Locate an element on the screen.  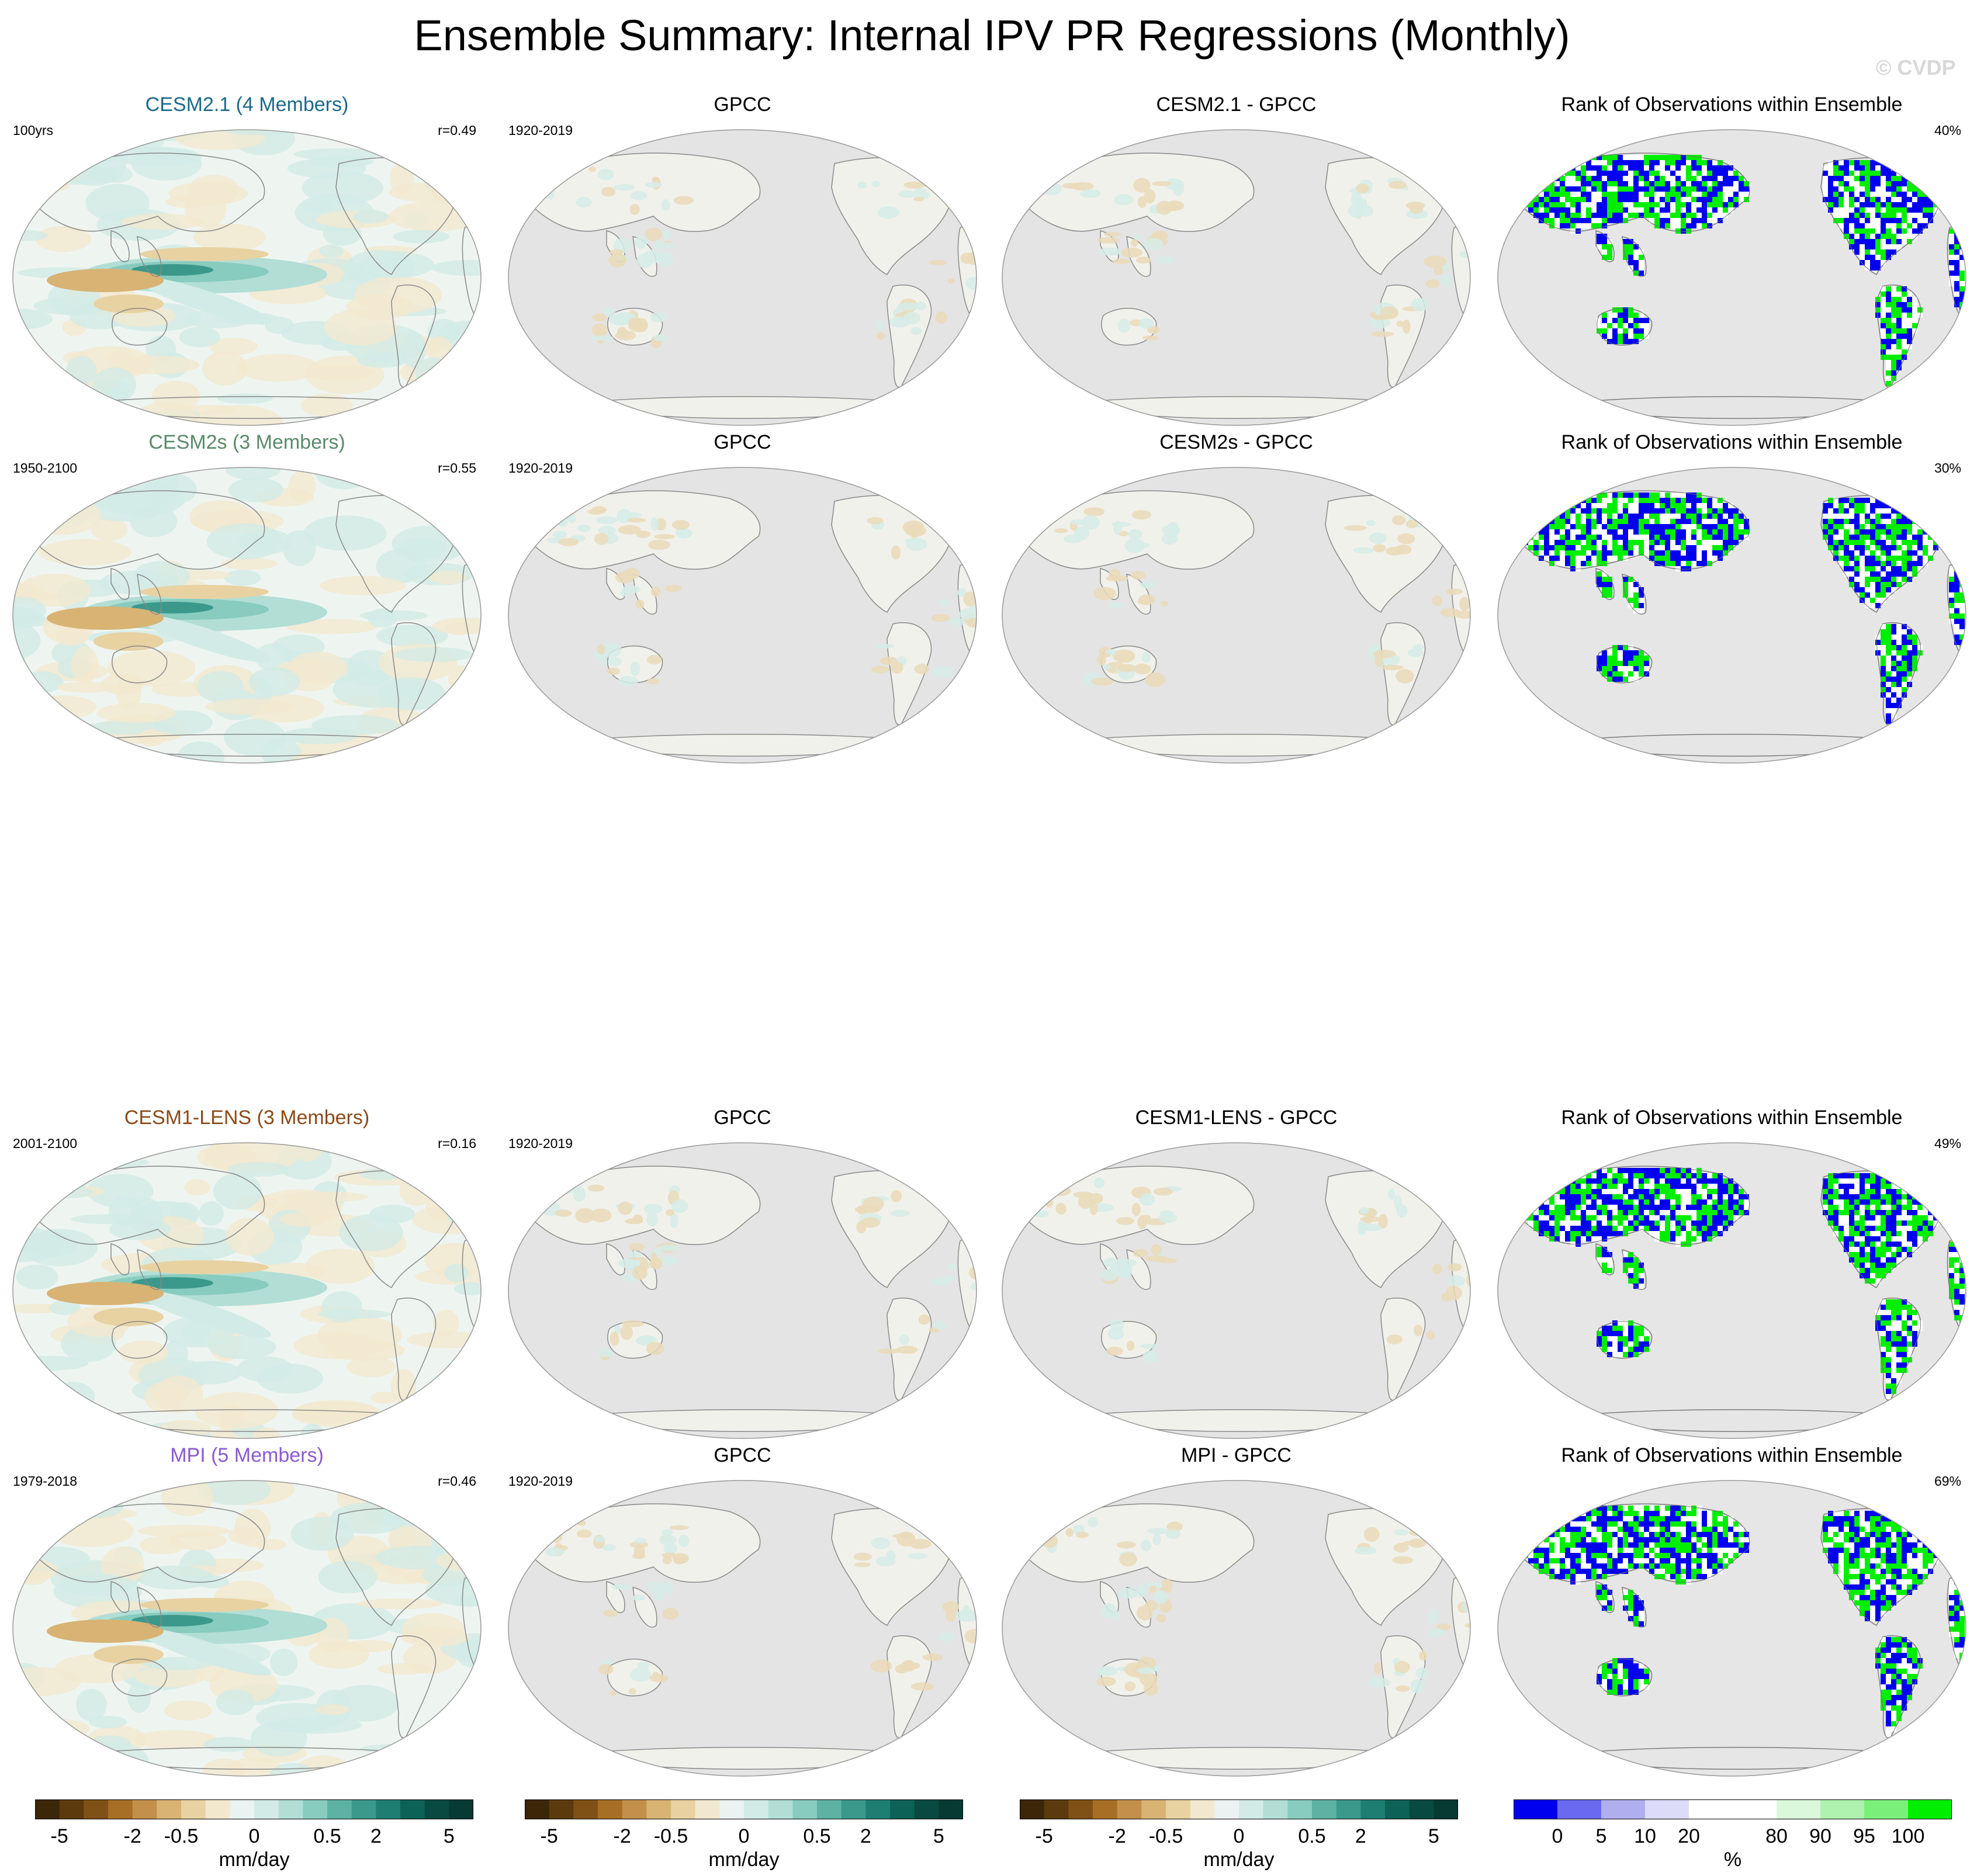
panel-title: MPI - GPCC is located at coordinates (1236, 1455).